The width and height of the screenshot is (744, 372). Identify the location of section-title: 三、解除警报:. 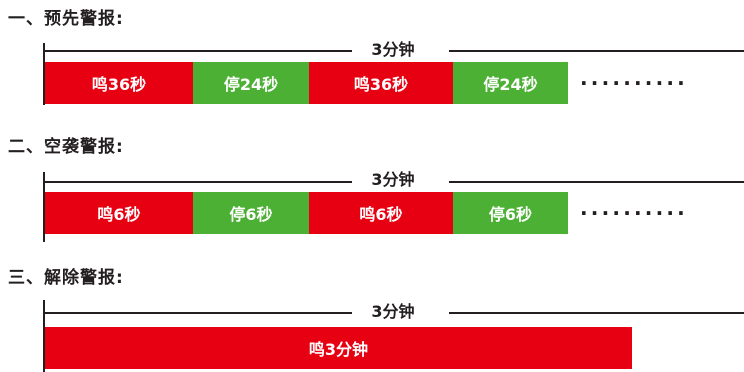
(66, 278).